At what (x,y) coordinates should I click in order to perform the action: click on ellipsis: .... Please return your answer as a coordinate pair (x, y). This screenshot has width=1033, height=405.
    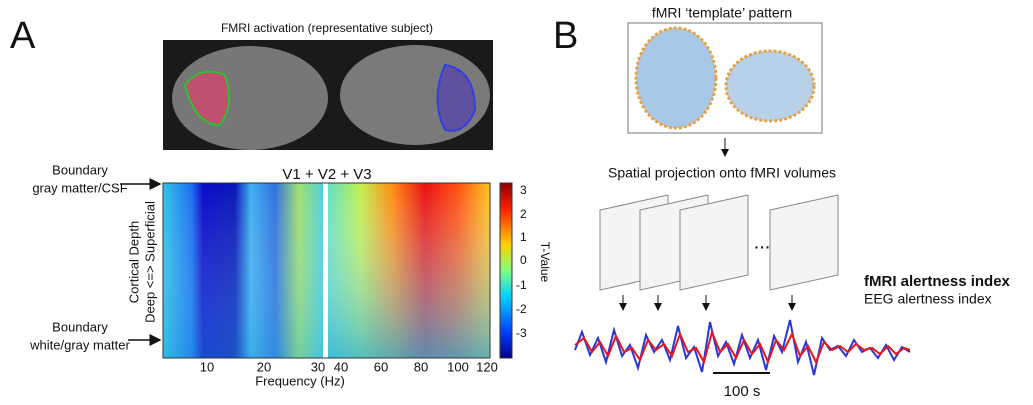
    Looking at the image, I should click on (762, 242).